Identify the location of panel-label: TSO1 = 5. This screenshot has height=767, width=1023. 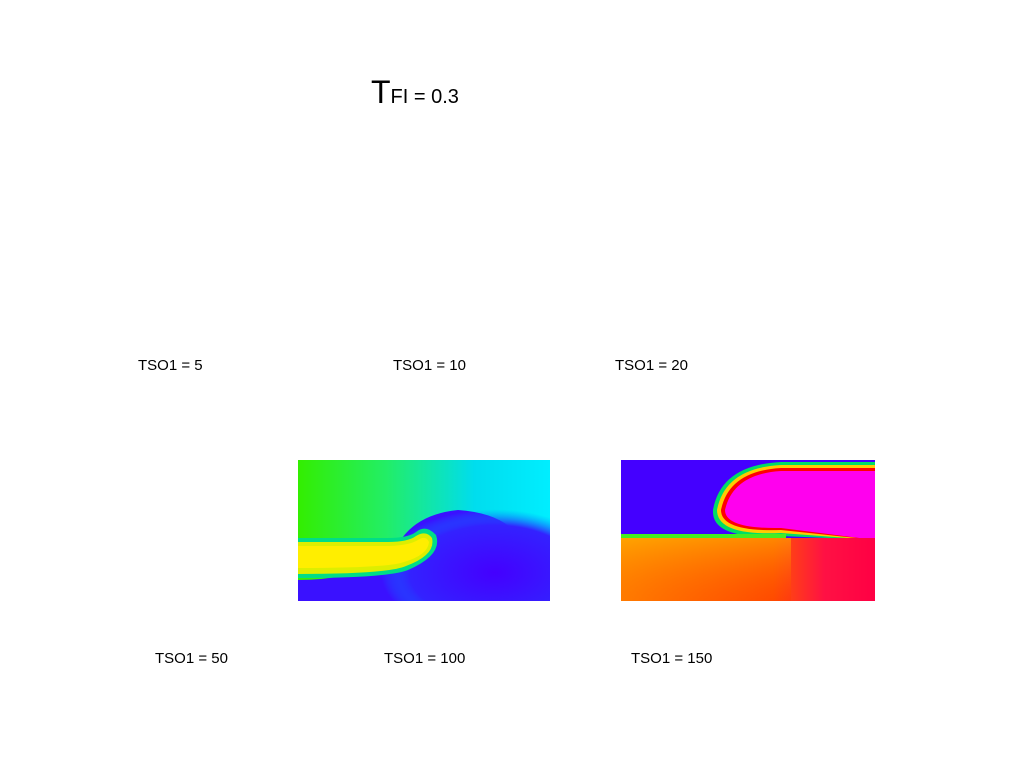
(170, 365).